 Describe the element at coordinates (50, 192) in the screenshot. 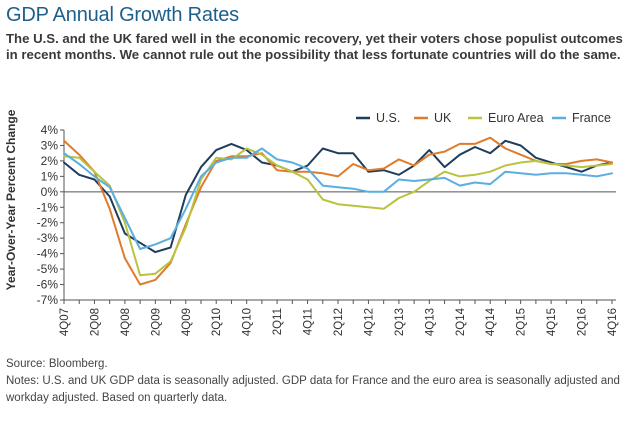

I see `y-tick-label: 0%` at that location.